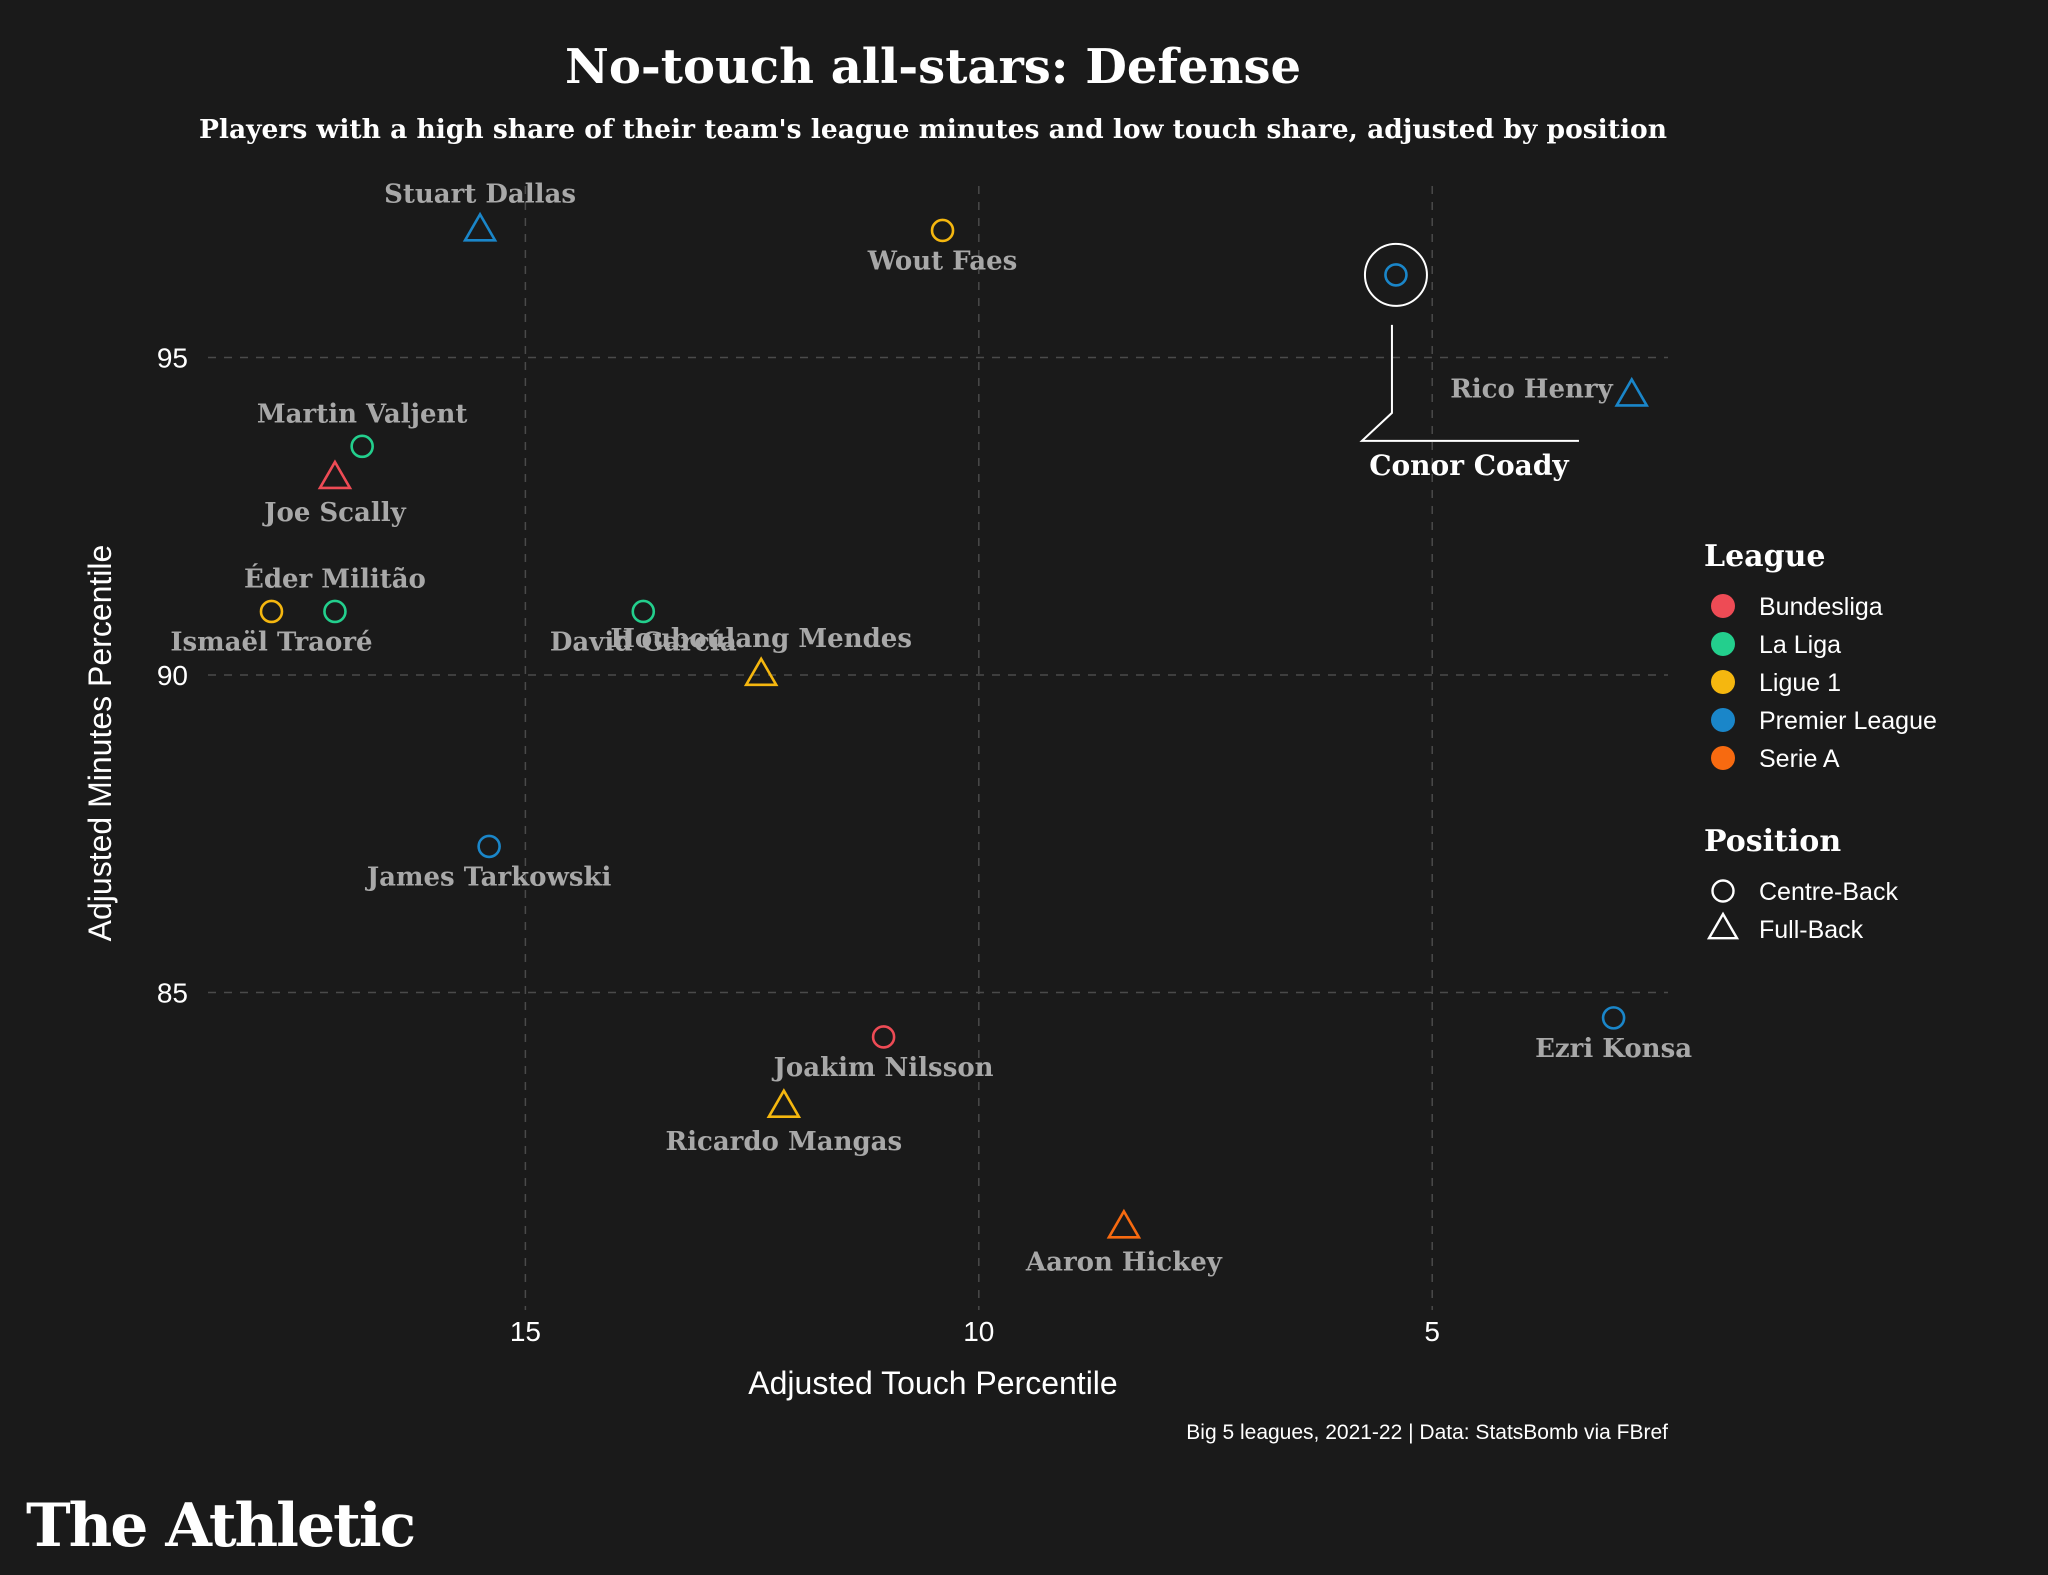 The width and height of the screenshot is (2048, 1575). What do you see at coordinates (172, 675) in the screenshot?
I see `y-tick-label-90: 90` at bounding box center [172, 675].